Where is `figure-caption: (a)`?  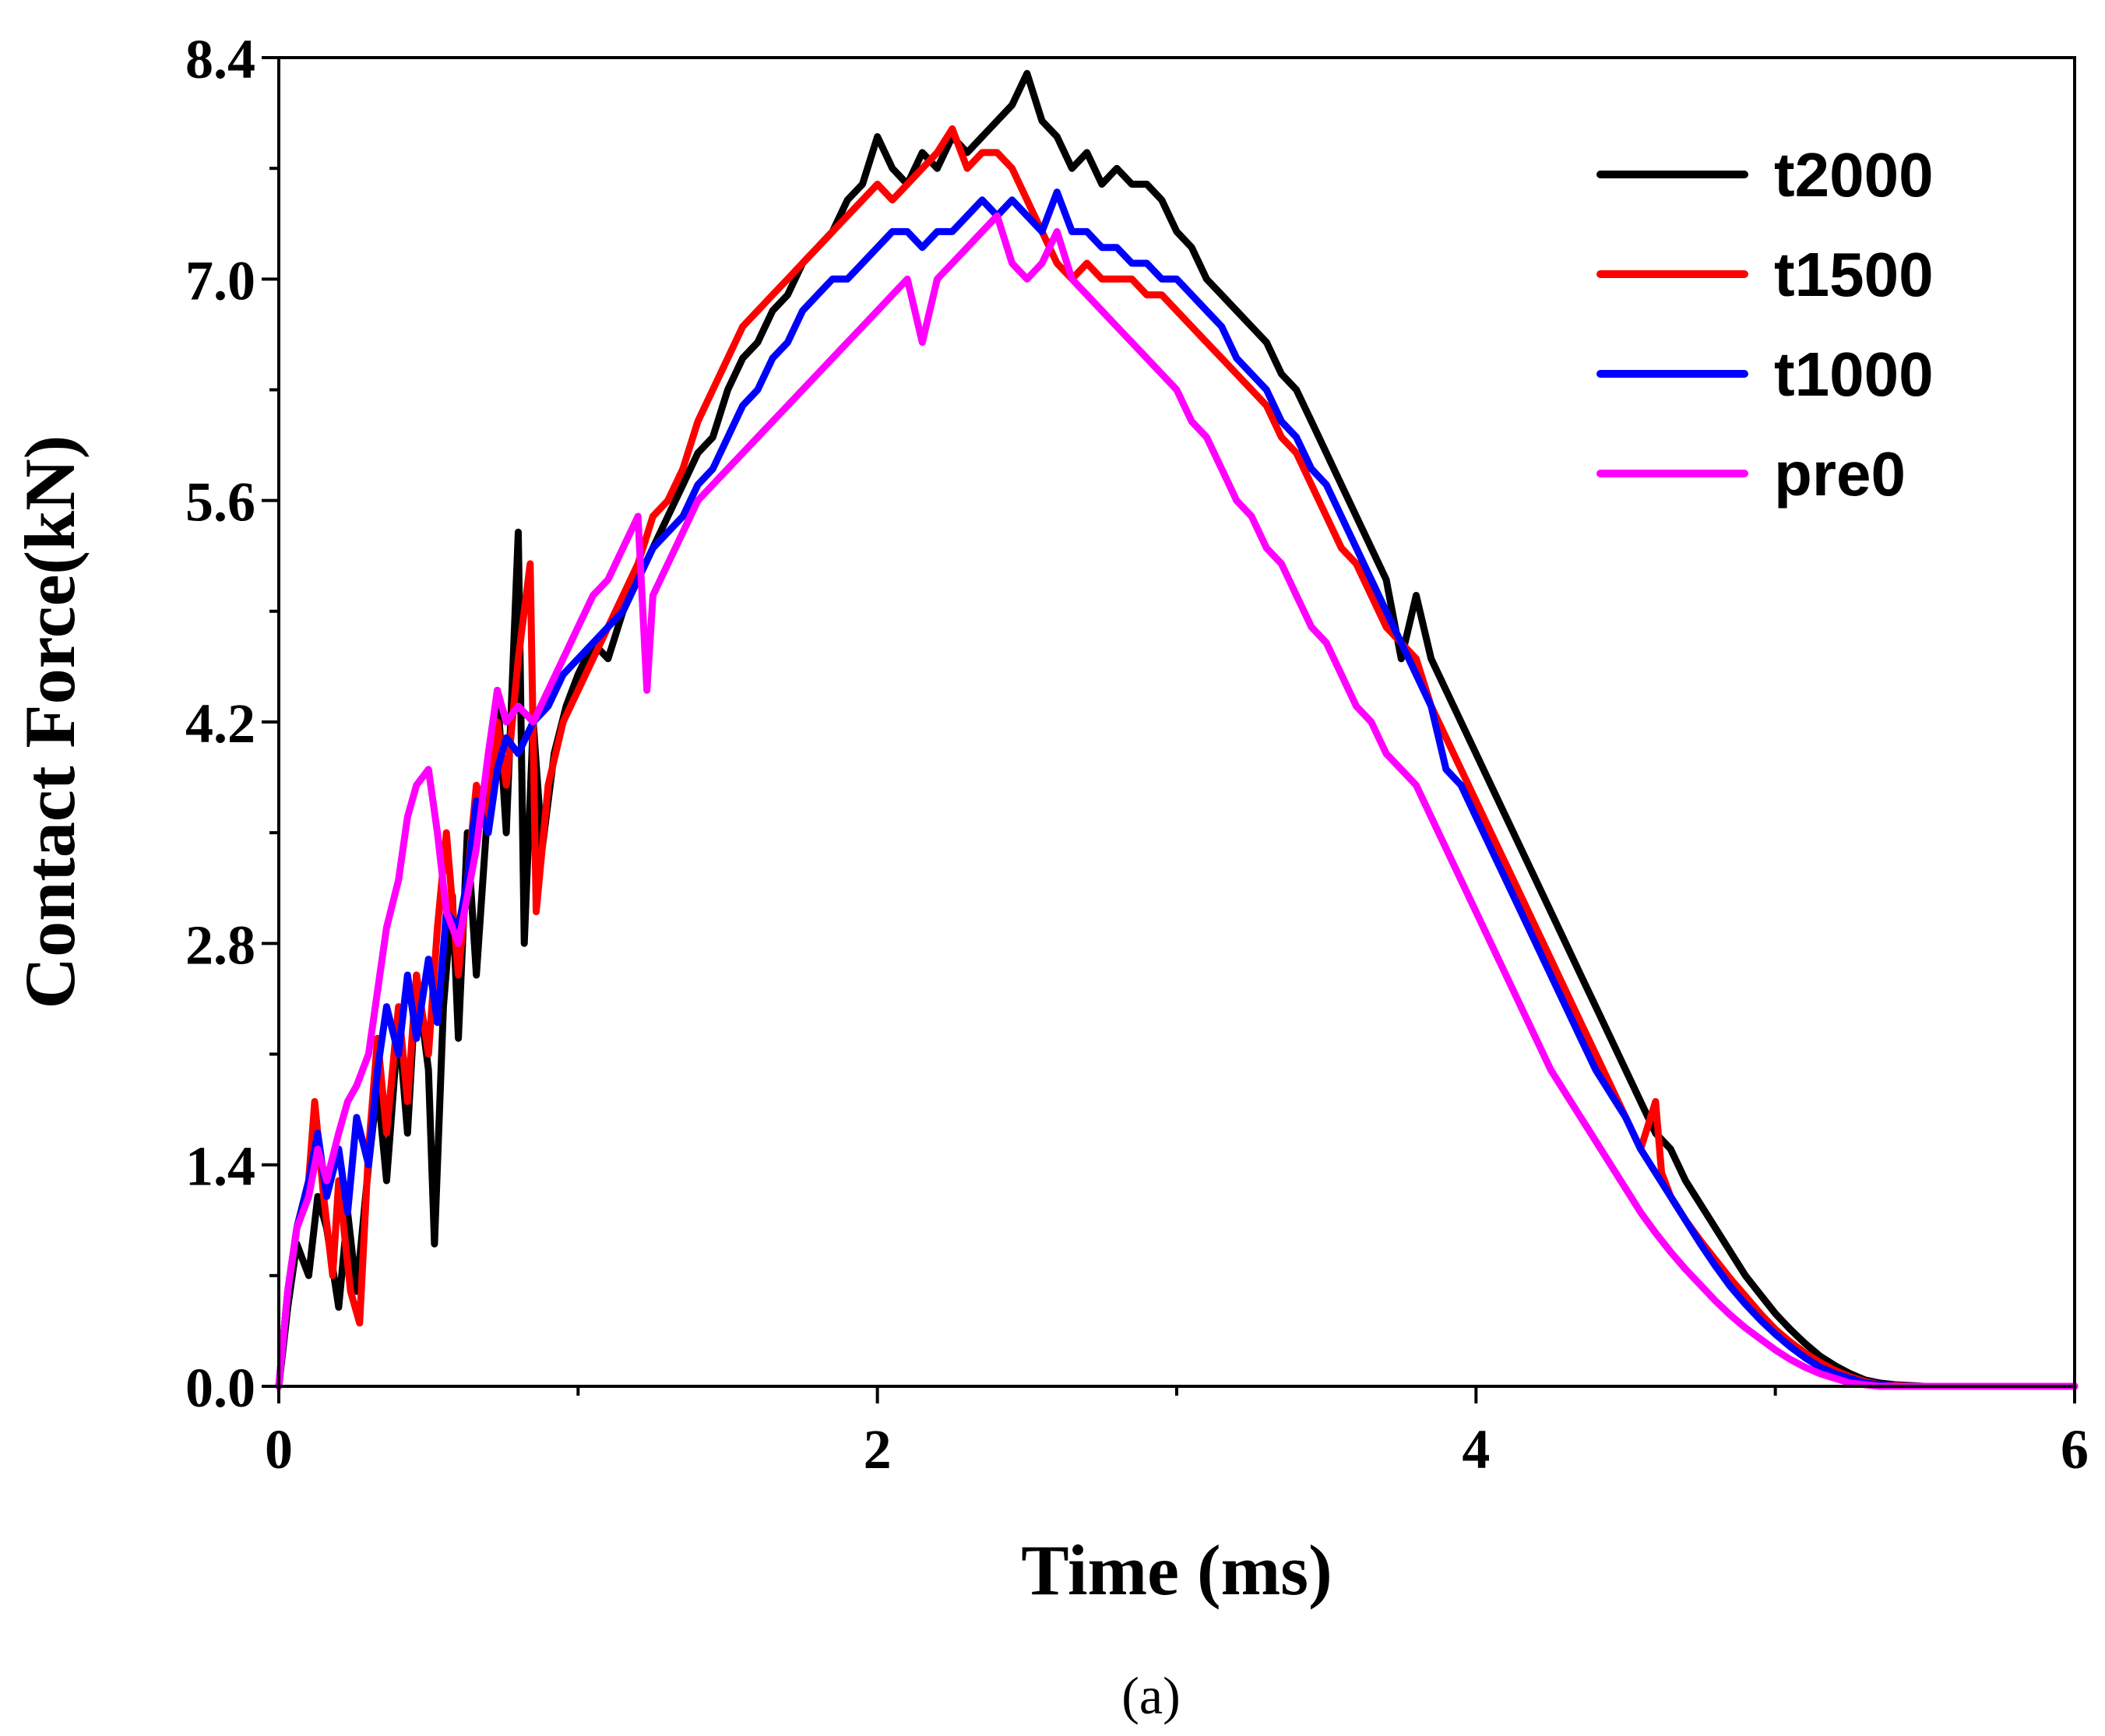 figure-caption: (a) is located at coordinates (1150, 1695).